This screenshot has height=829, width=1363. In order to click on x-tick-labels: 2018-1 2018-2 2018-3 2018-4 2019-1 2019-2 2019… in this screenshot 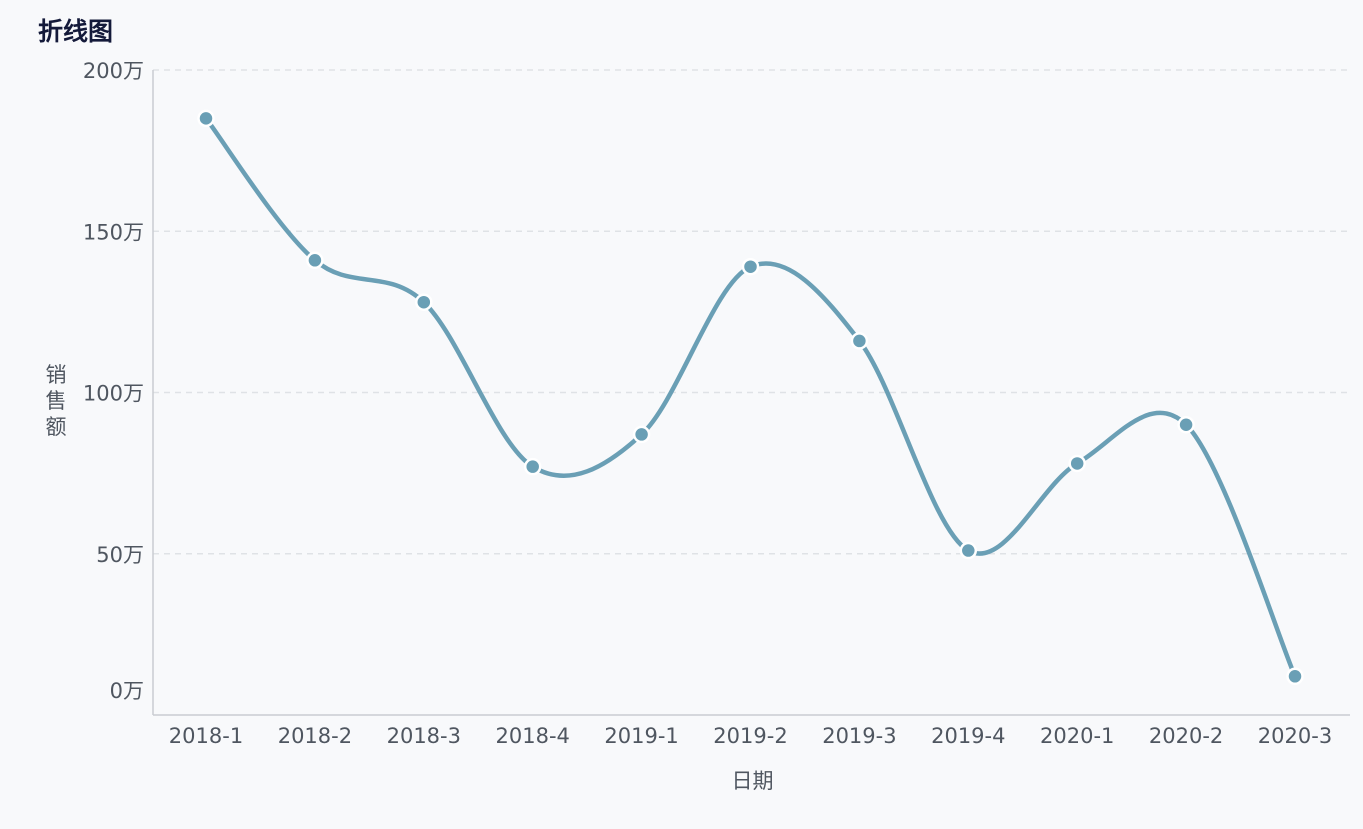, I will do `click(750, 736)`.